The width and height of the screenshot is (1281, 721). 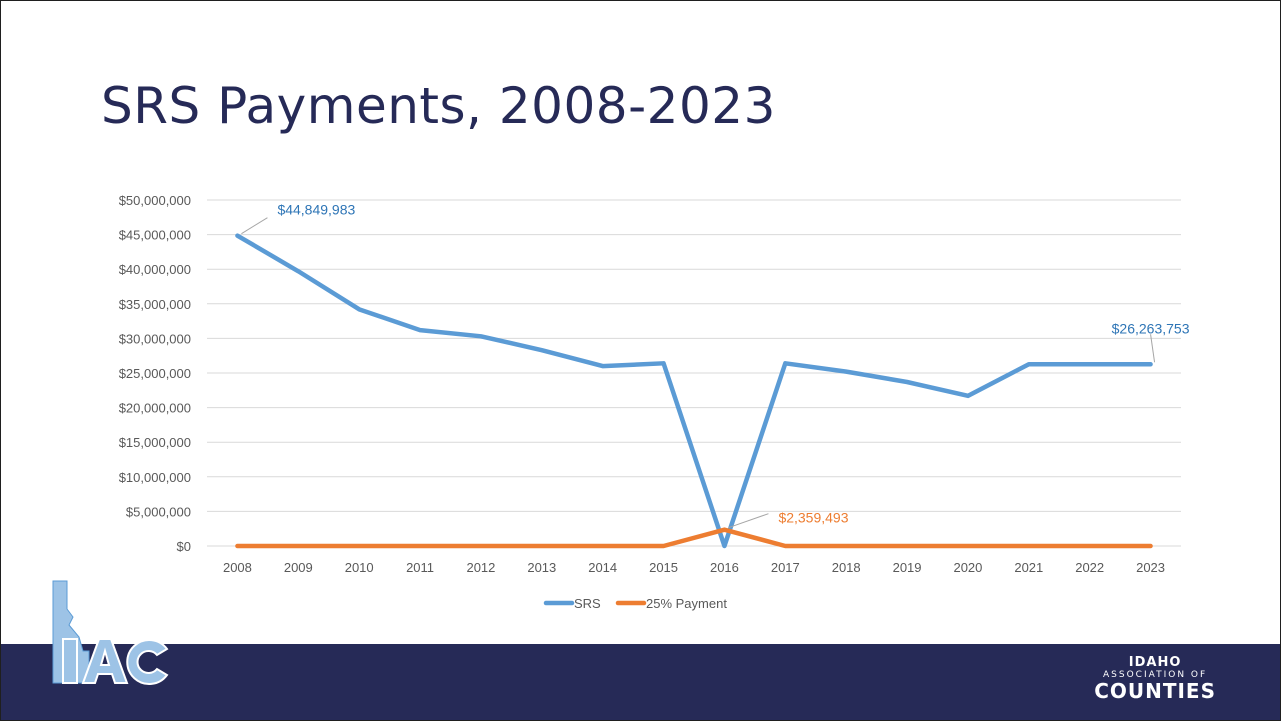 What do you see at coordinates (480, 567) in the screenshot?
I see `x-tick-label: 2012` at bounding box center [480, 567].